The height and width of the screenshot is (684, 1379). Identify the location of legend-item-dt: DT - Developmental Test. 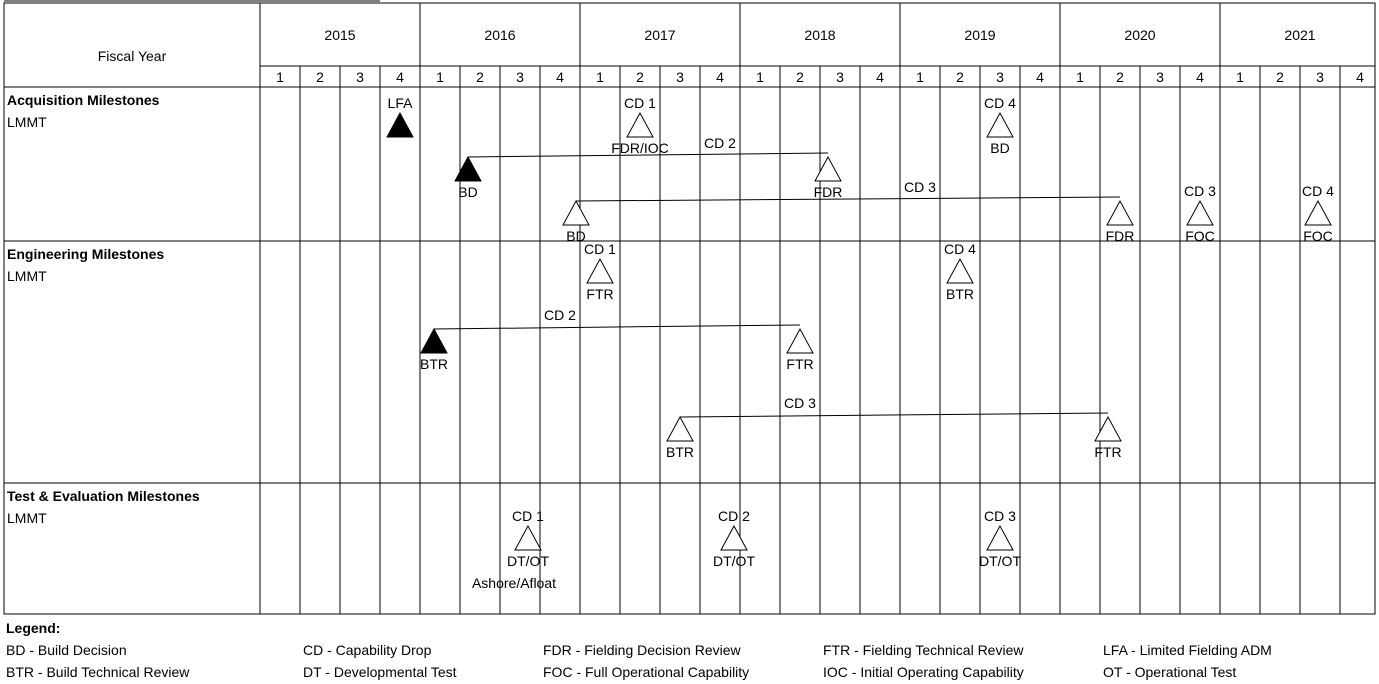
(380, 672).